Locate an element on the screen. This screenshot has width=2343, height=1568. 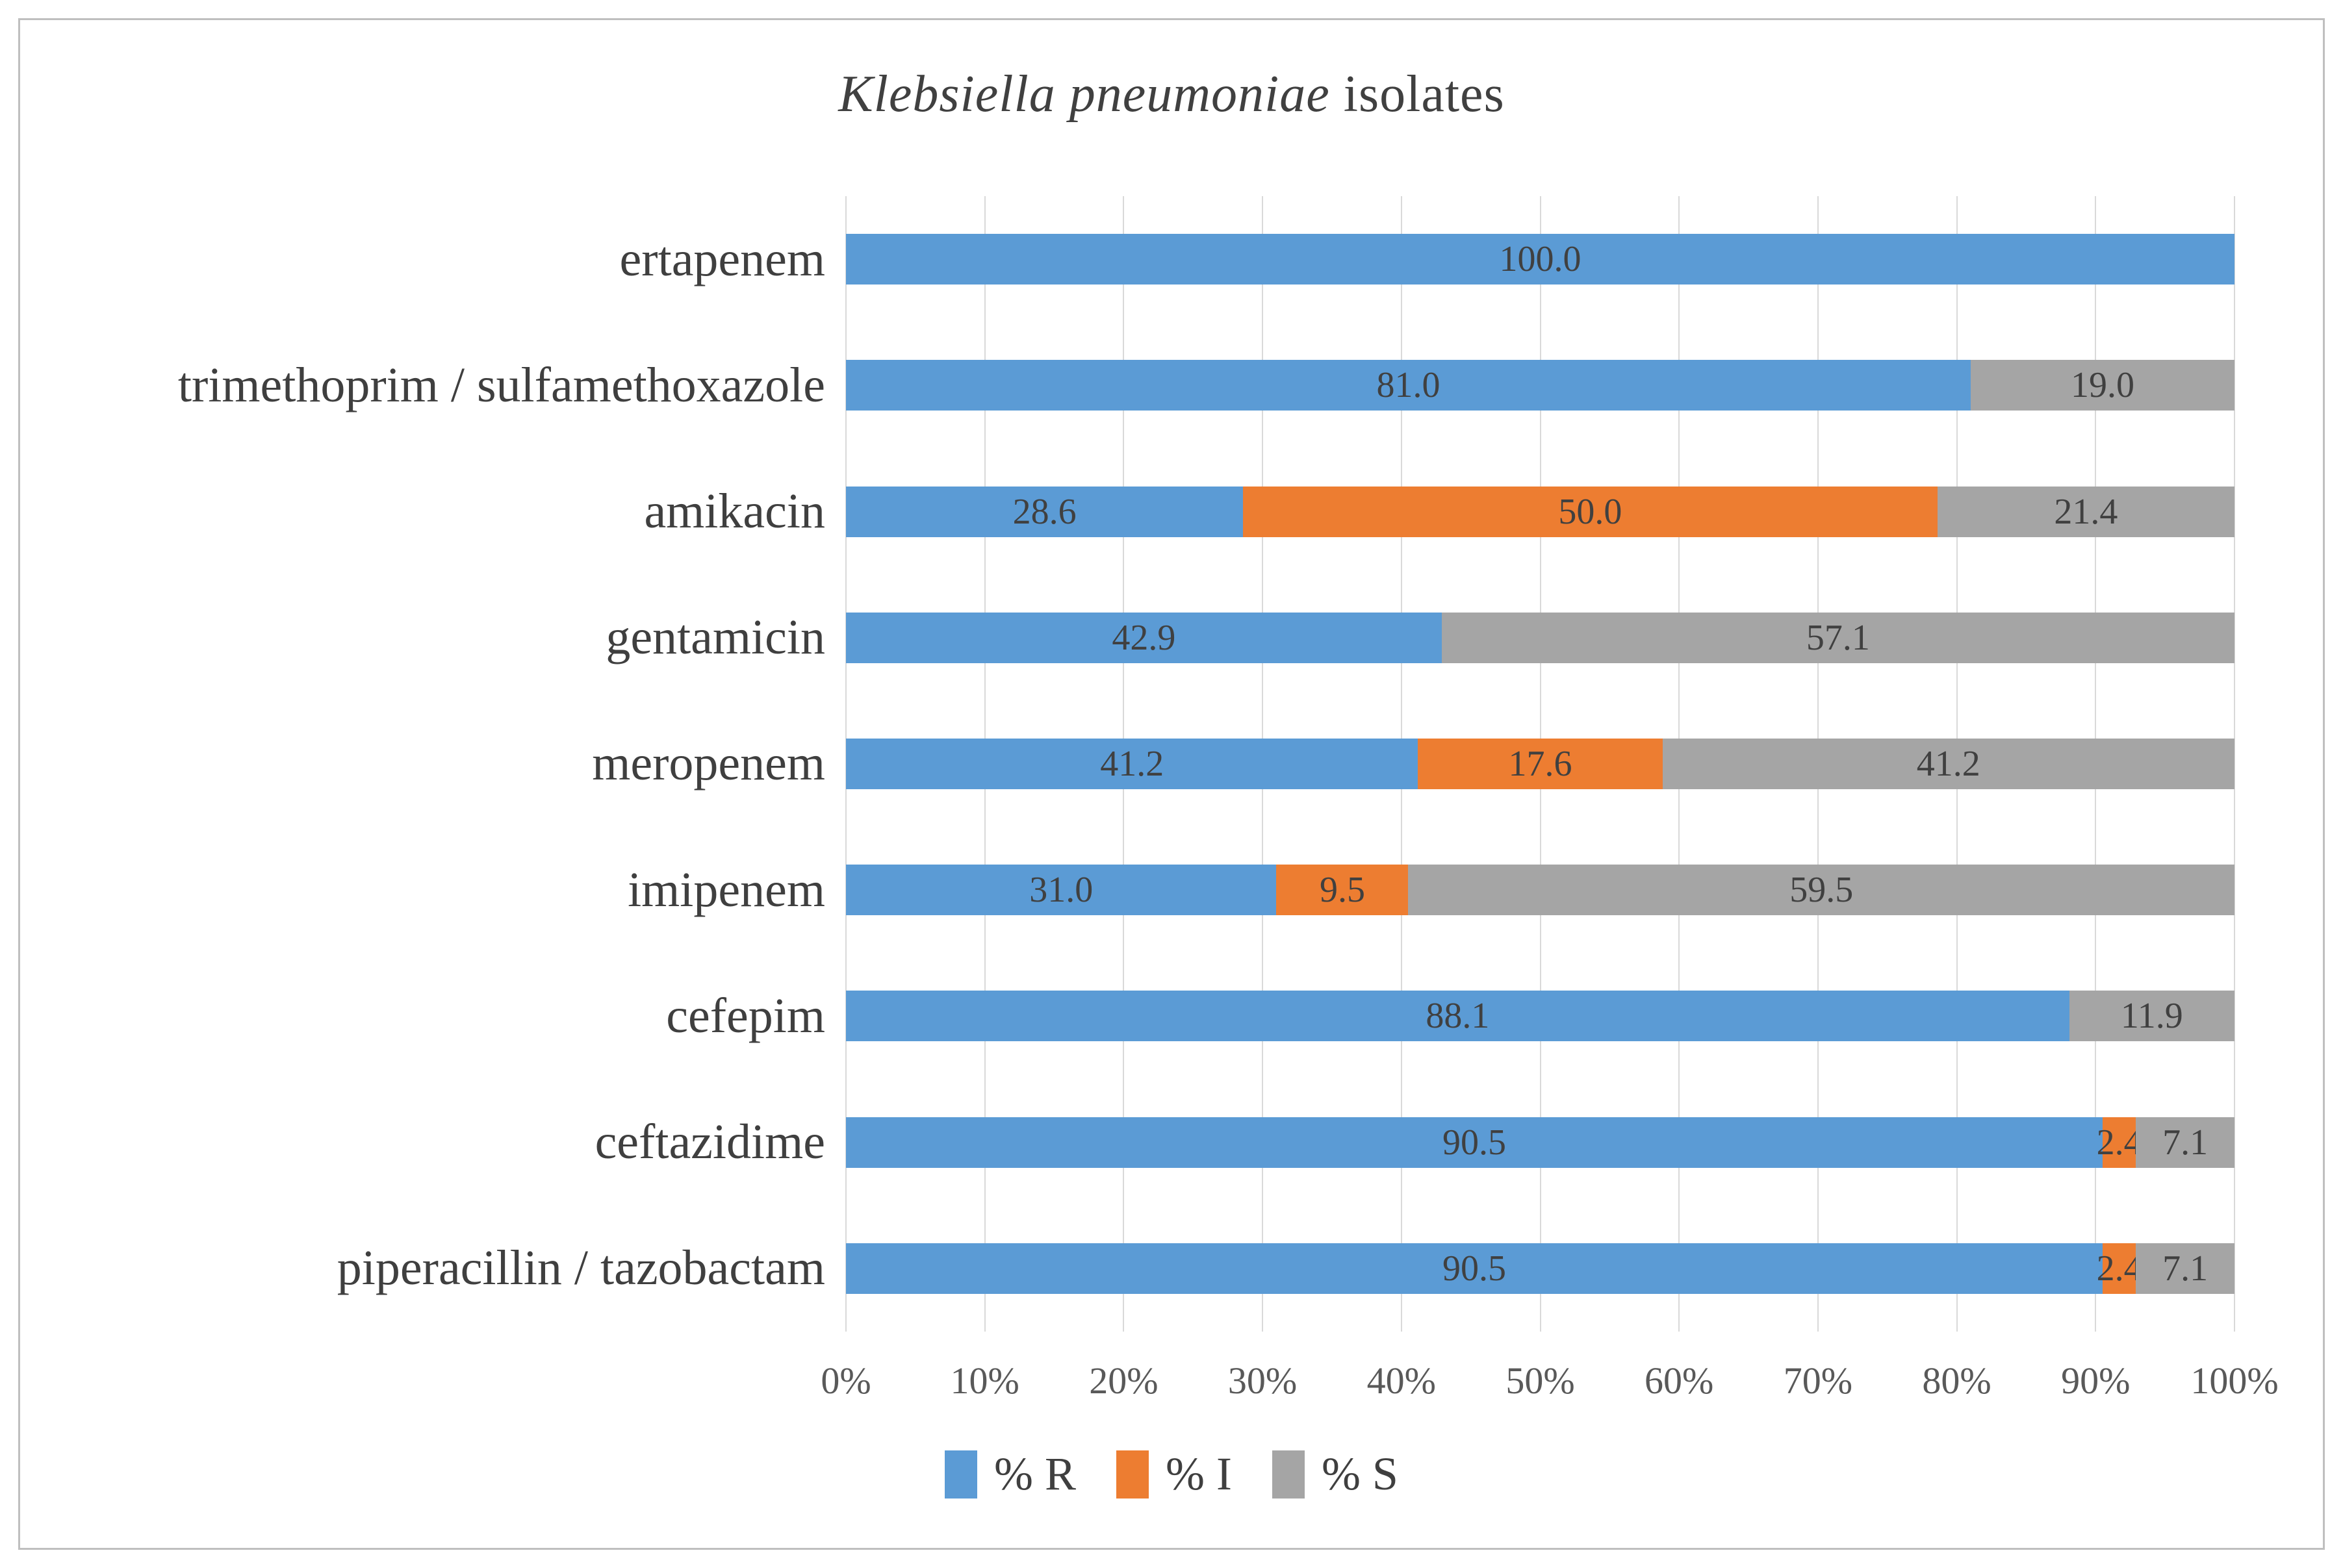
chart-row: imipenem 31.0 9.5 59.5 is located at coordinates (1137, 890).